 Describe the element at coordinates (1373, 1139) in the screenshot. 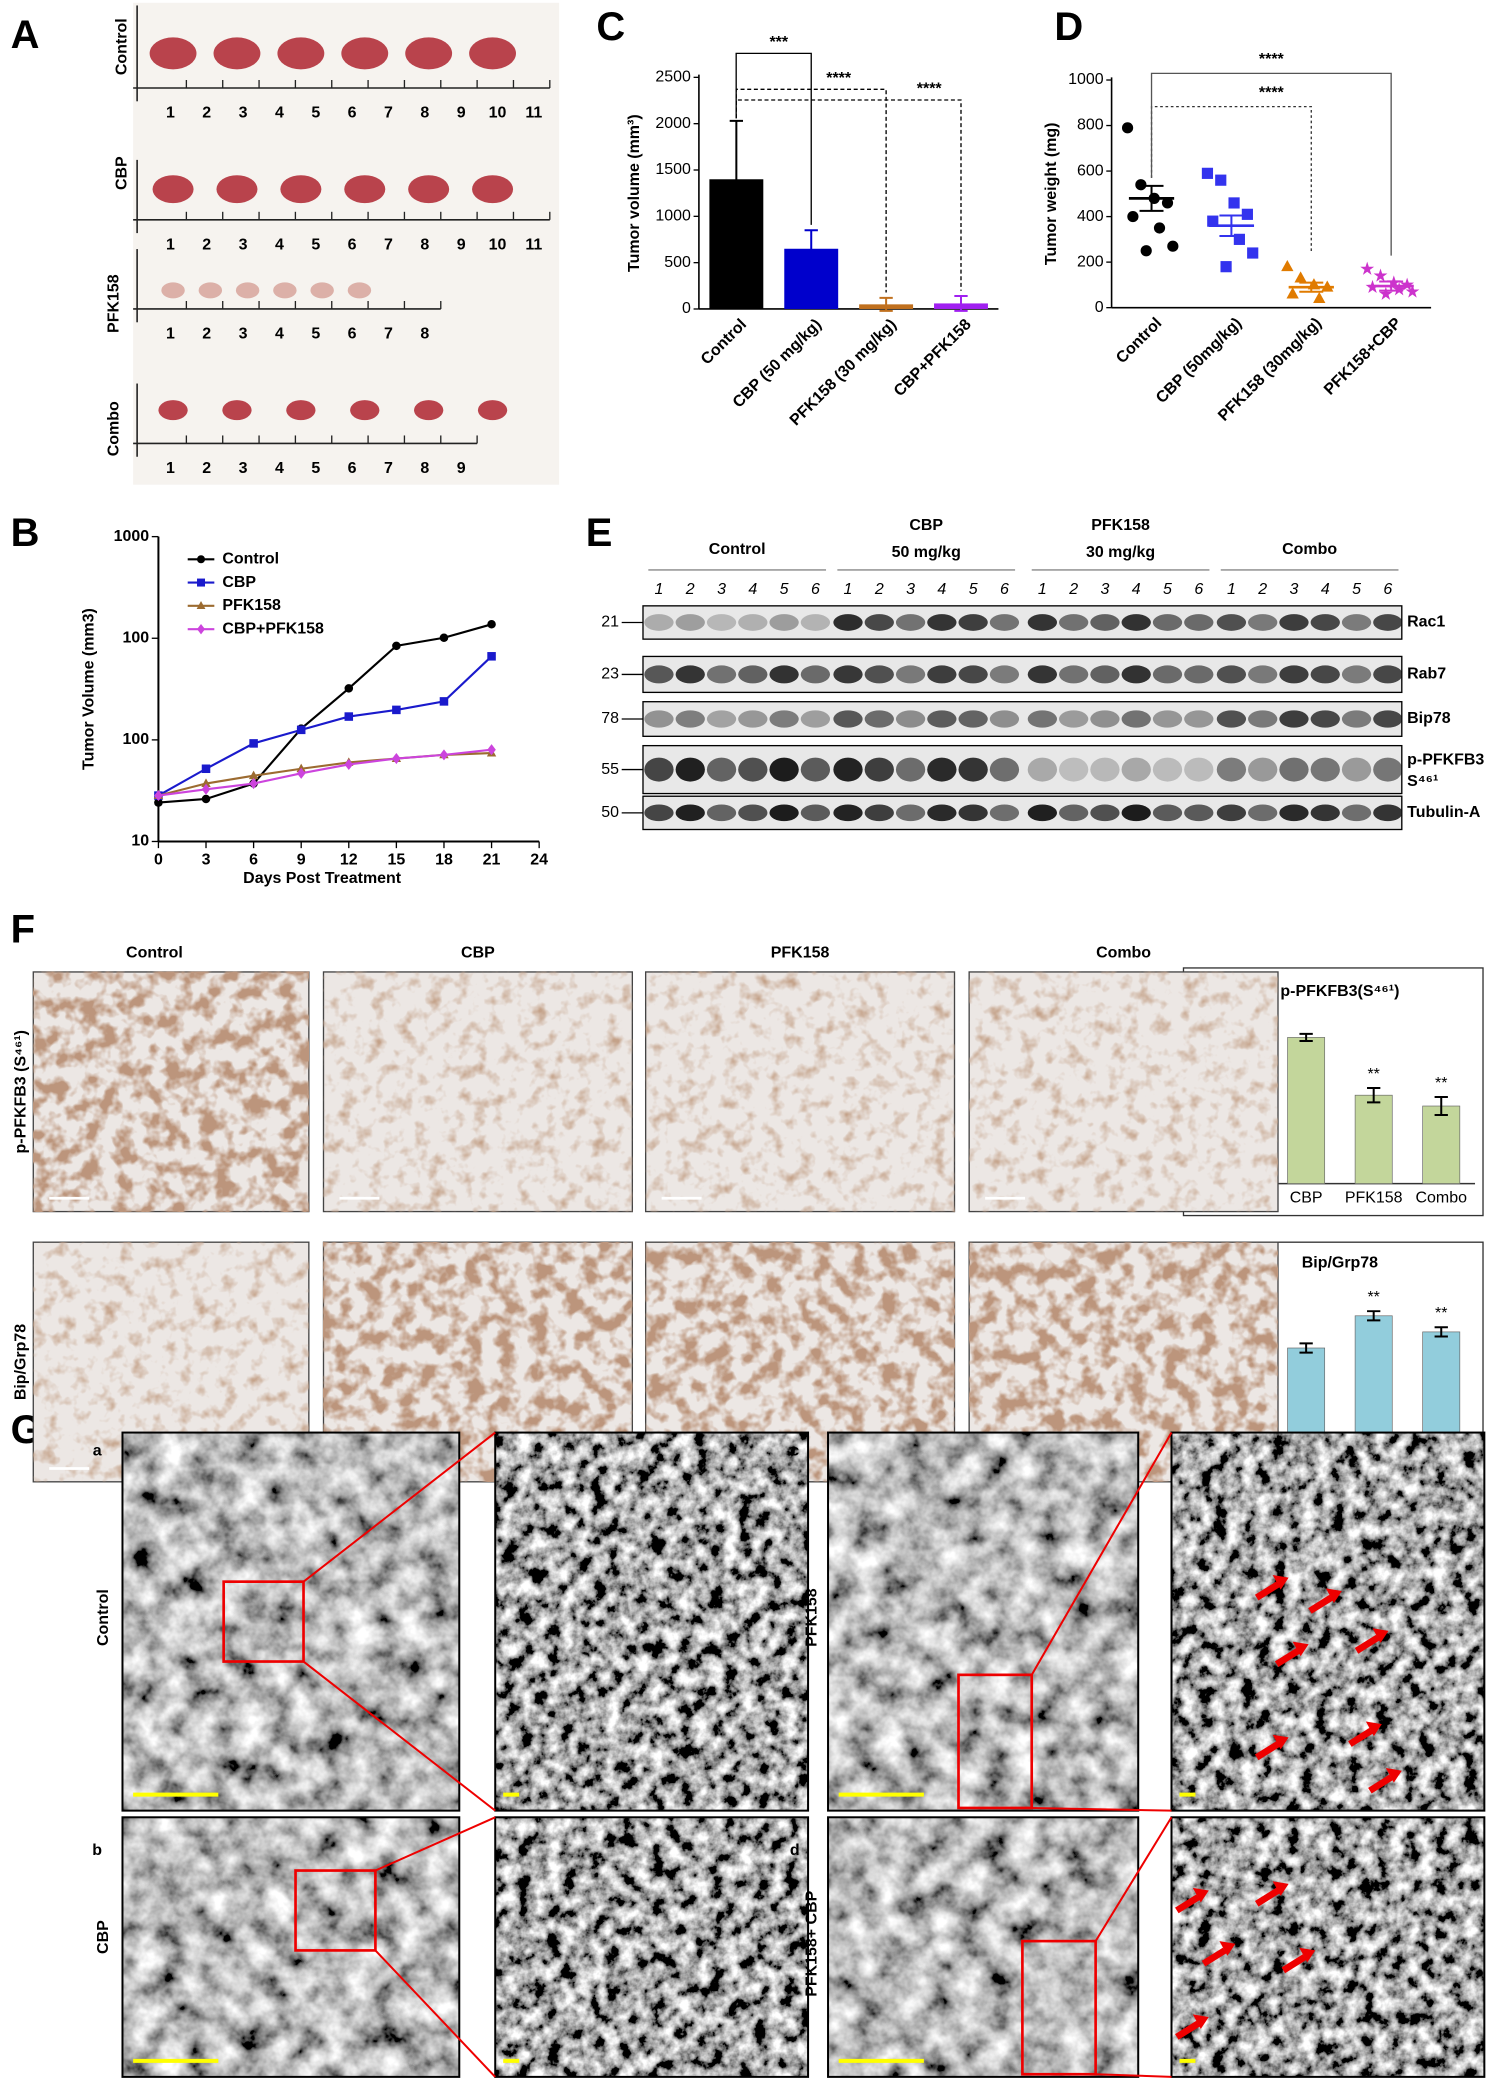

I see `bar` at that location.